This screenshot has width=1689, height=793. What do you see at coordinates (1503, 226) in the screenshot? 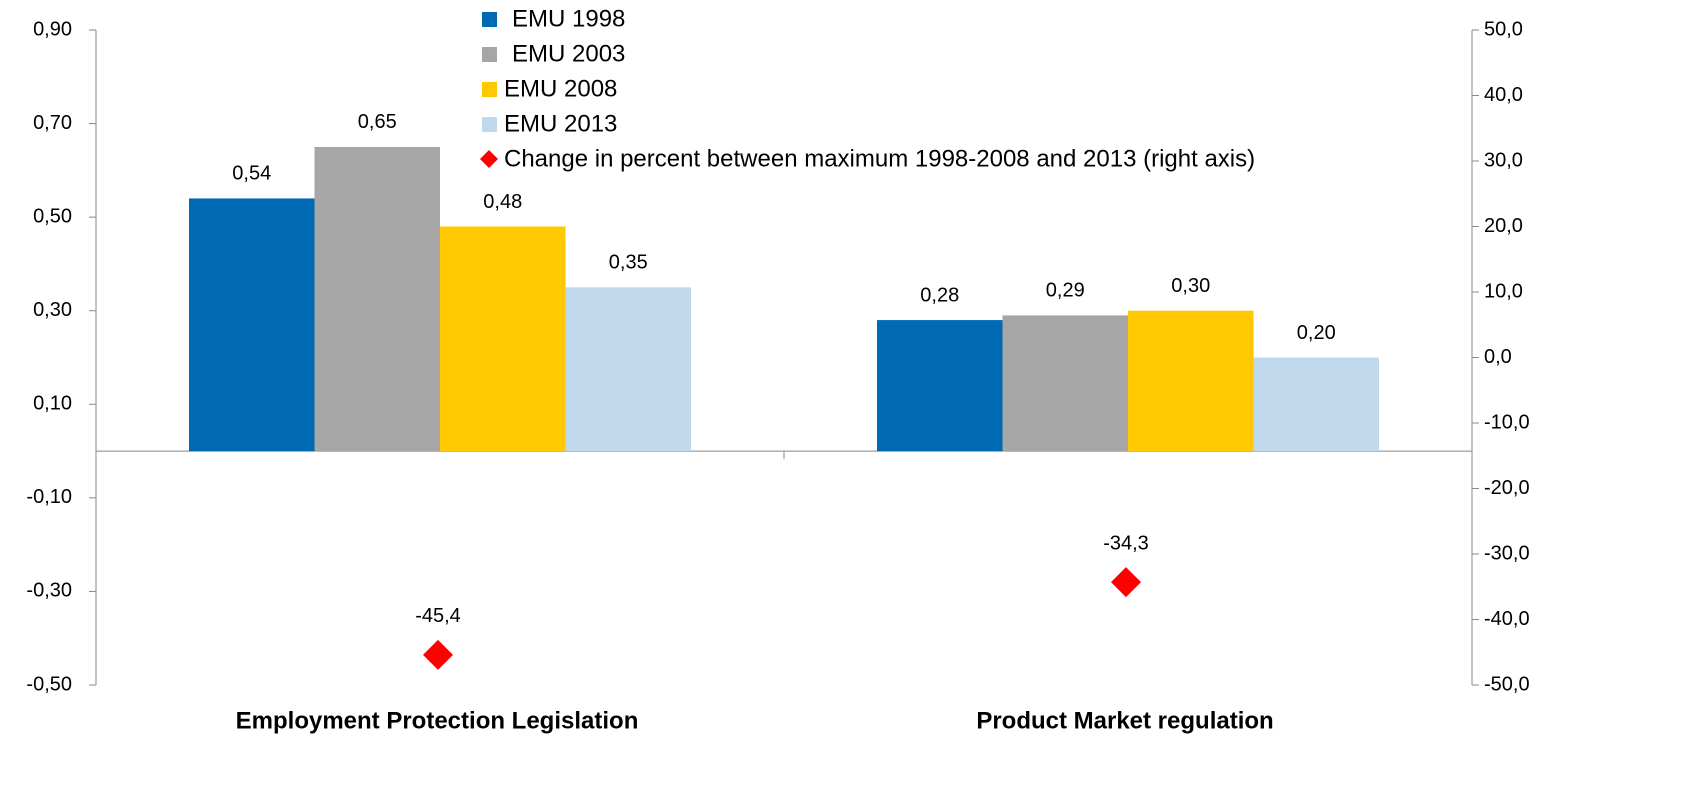
I see `y2-tick-label: 20,0` at bounding box center [1503, 226].